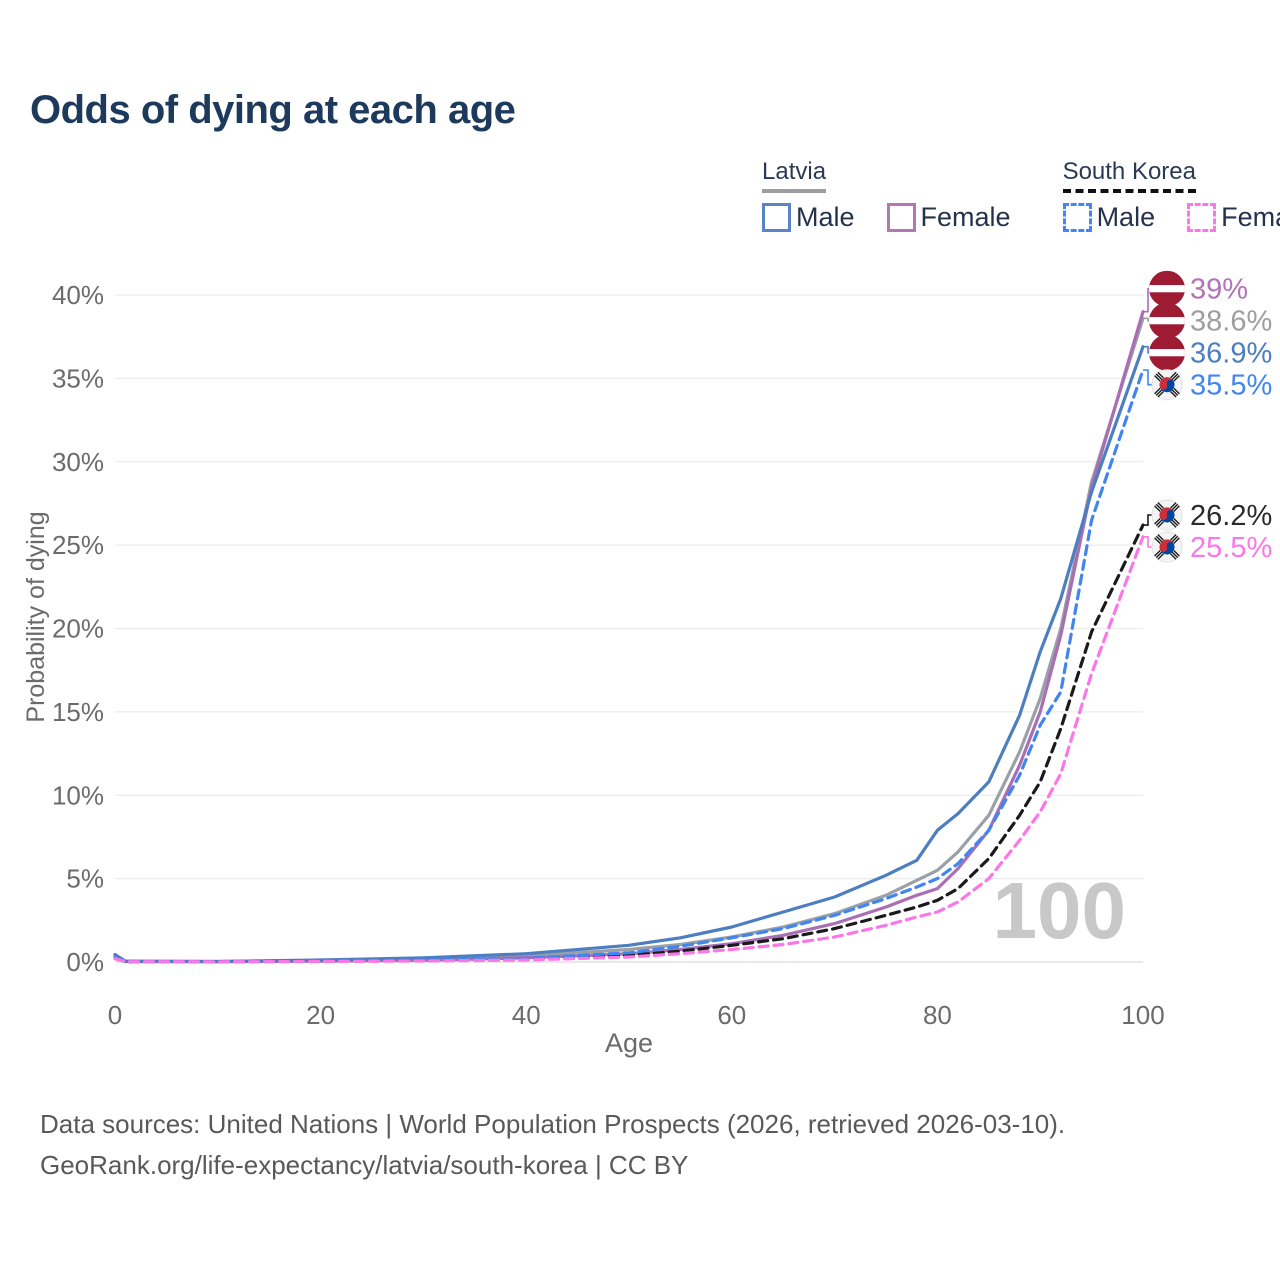  Describe the element at coordinates (1171, 195) in the screenshot. I see `legend-group-south-korea: South Korea Male Female` at that location.